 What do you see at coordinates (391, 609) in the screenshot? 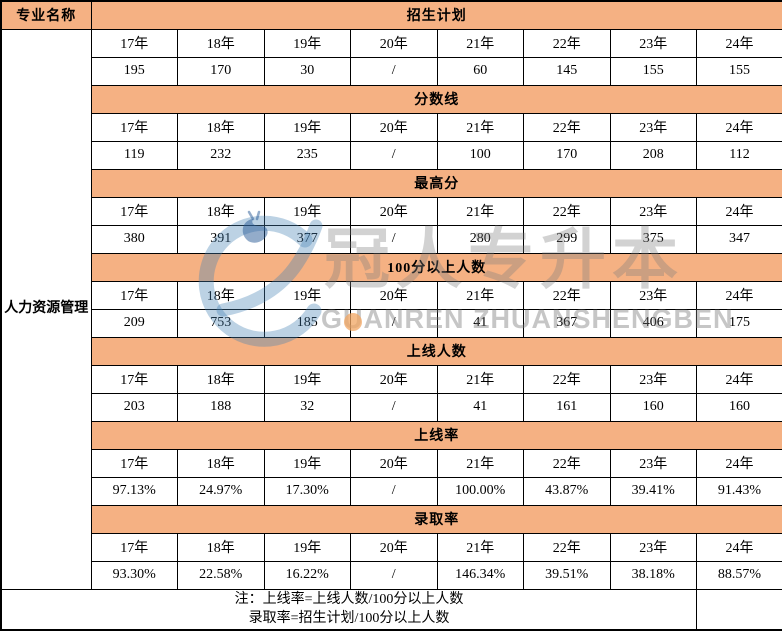
I see `note-row: 注：上线率=上线人数/100分以上人数 录取率=招生计划/100分以上人数` at bounding box center [391, 609].